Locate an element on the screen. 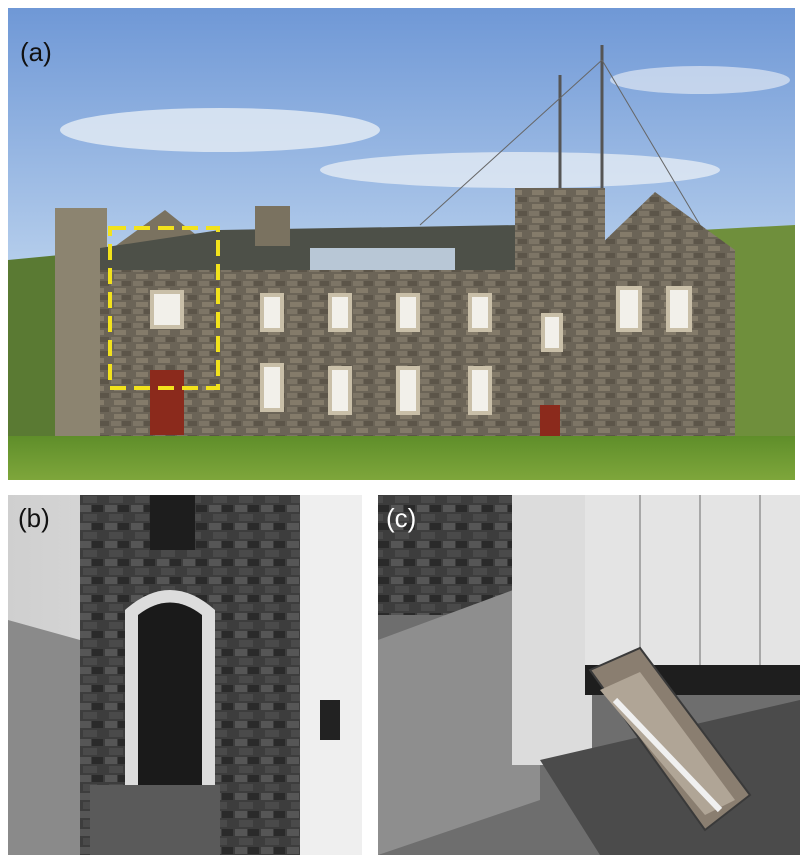 The height and width of the screenshot is (859, 802). panel-label: (b) is located at coordinates (34, 518).